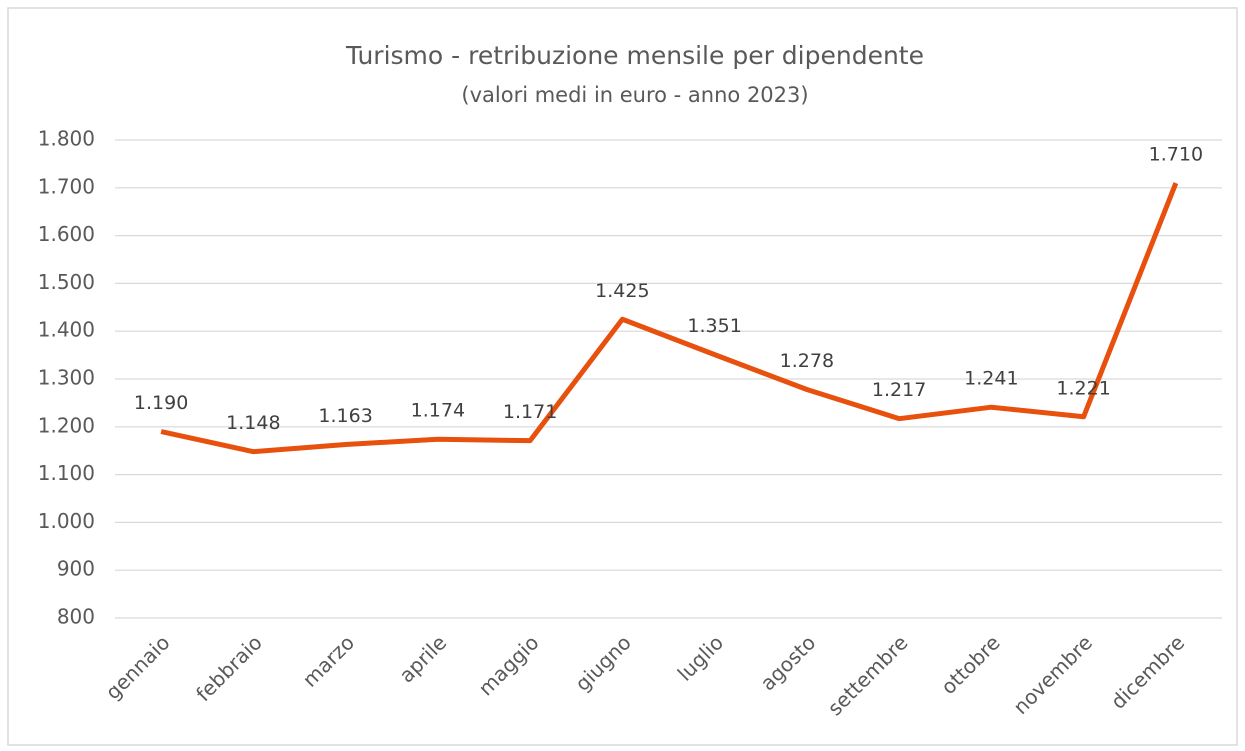  Describe the element at coordinates (66, 473) in the screenshot. I see `y-tick-label: 1.100` at that location.